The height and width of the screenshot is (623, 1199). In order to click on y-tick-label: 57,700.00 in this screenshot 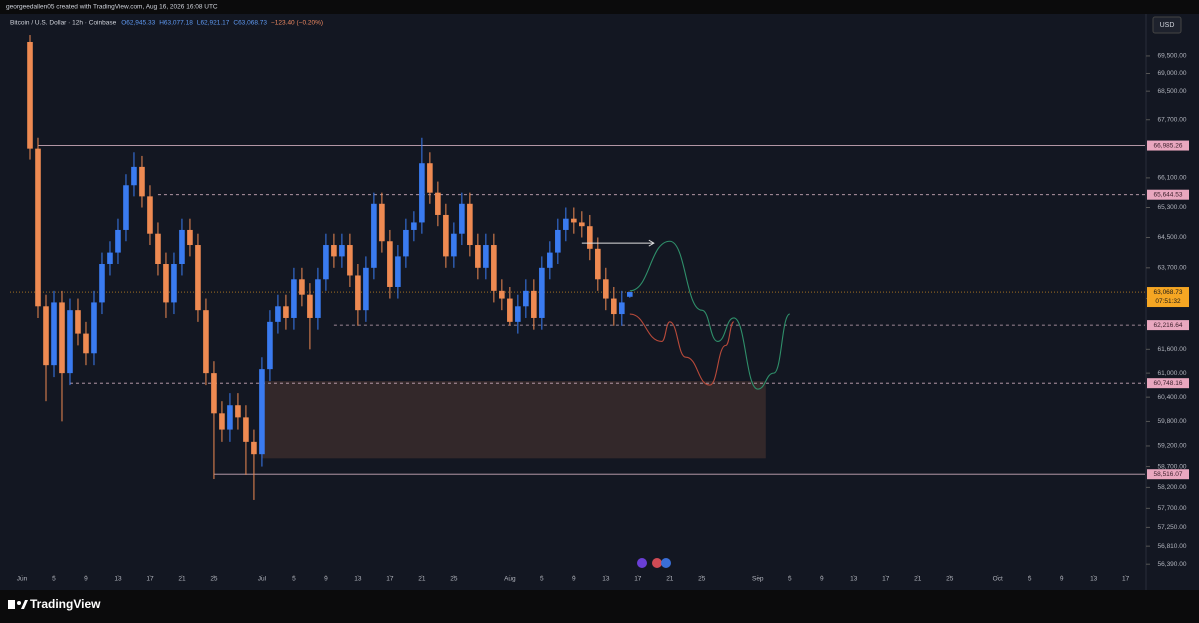, I will do `click(1172, 508)`.